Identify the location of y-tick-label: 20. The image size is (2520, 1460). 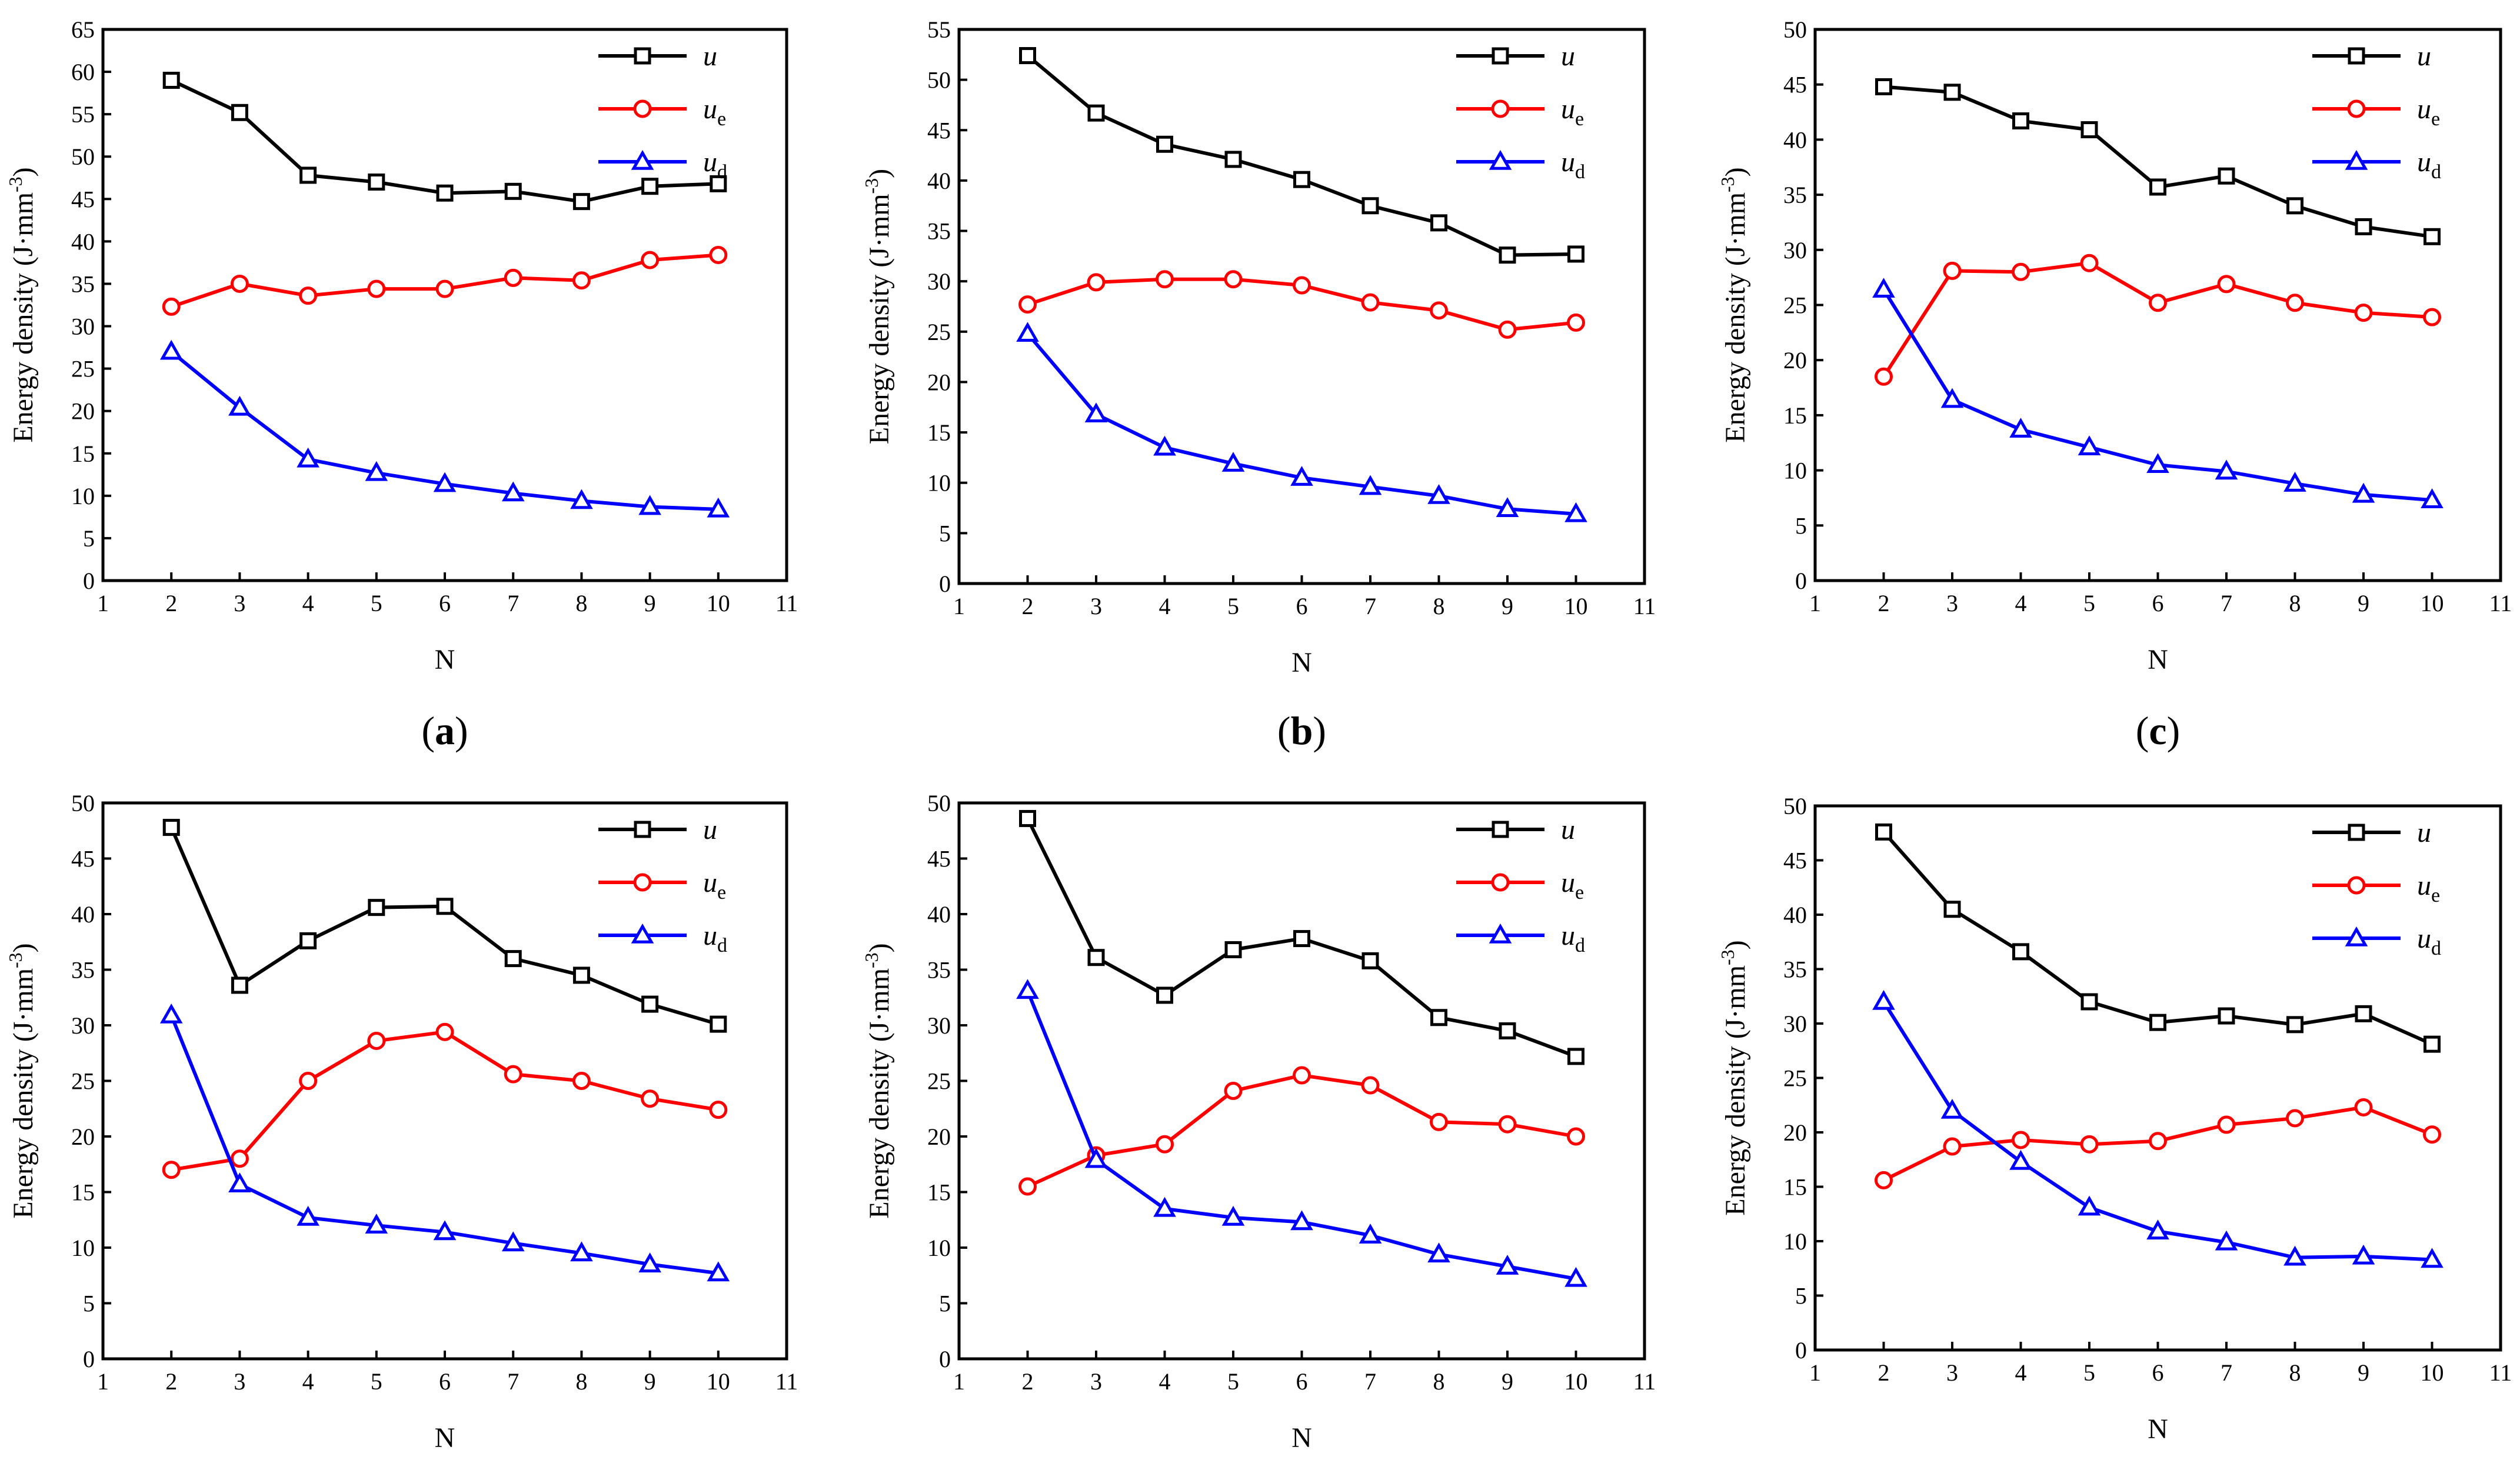
(939, 1137).